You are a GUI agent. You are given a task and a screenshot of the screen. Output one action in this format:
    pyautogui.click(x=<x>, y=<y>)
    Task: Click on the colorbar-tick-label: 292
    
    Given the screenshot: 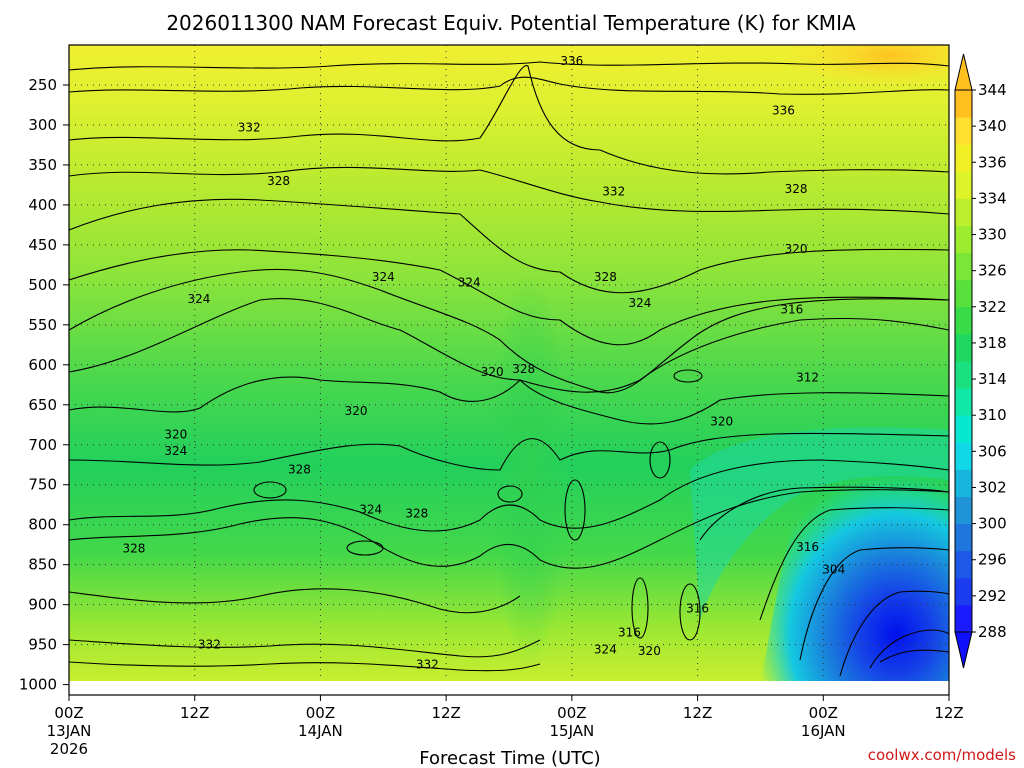 What is the action you would take?
    pyautogui.click(x=992, y=596)
    